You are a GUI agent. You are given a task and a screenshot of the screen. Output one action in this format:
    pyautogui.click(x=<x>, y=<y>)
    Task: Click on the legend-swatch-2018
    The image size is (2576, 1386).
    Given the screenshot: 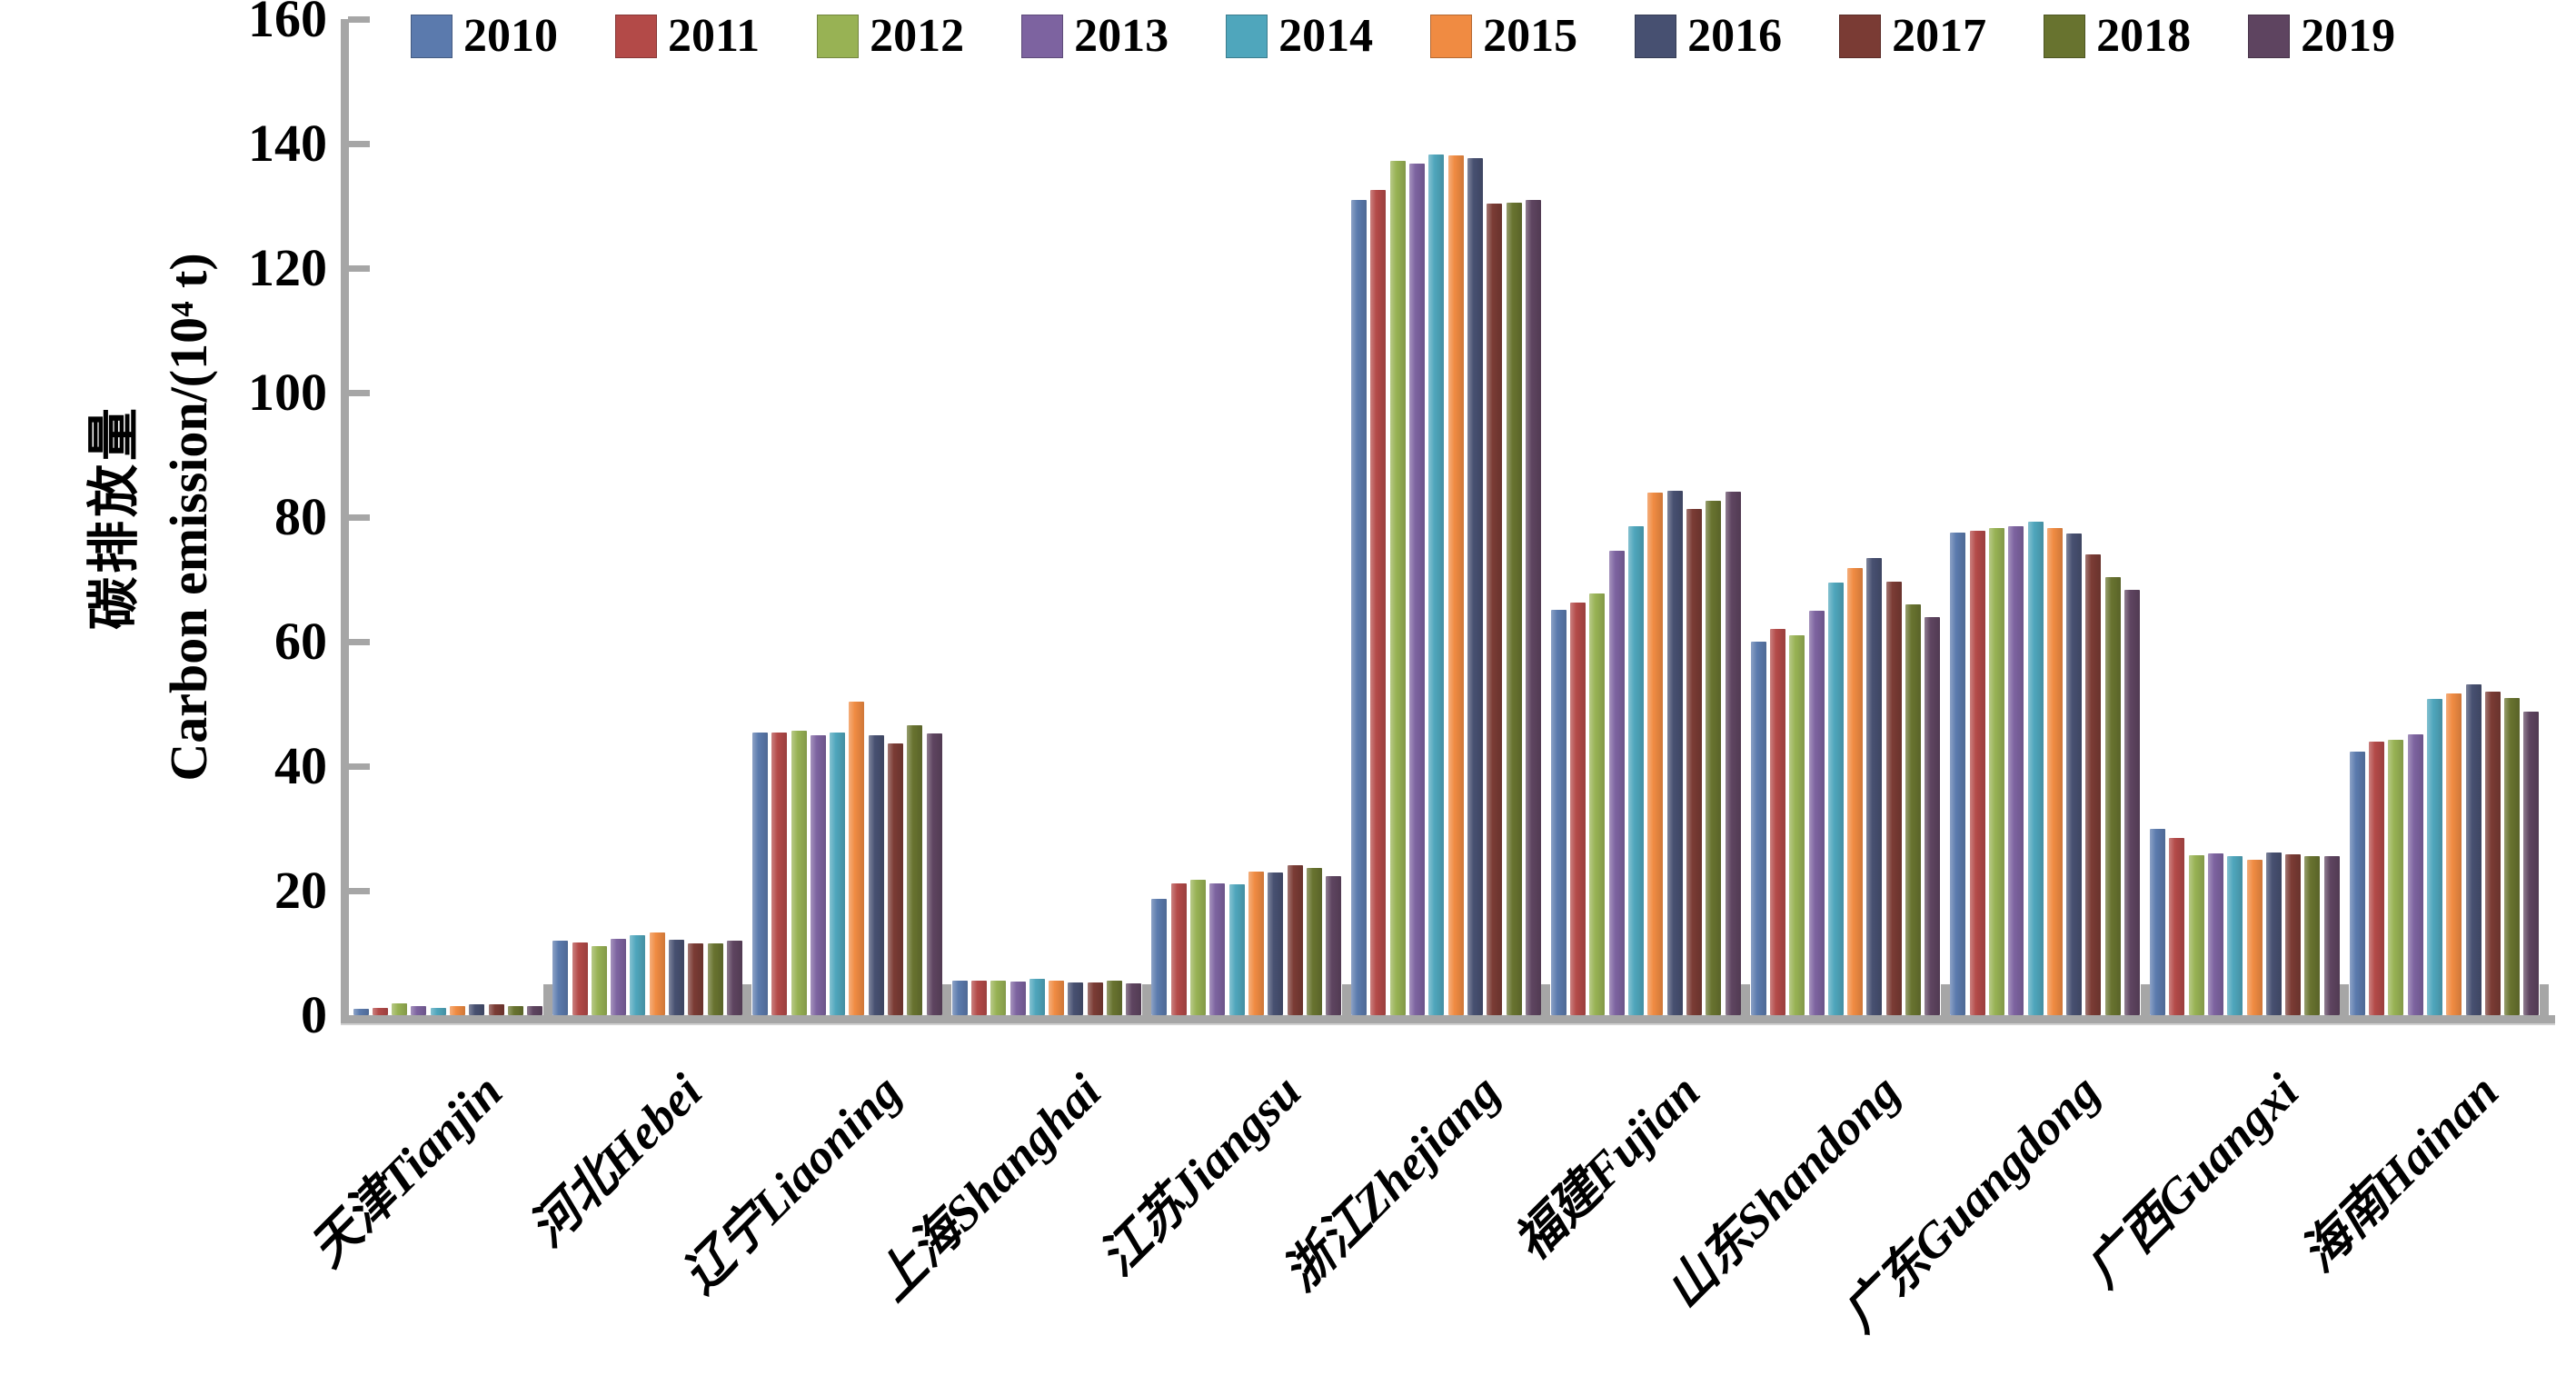 What is the action you would take?
    pyautogui.click(x=2065, y=36)
    